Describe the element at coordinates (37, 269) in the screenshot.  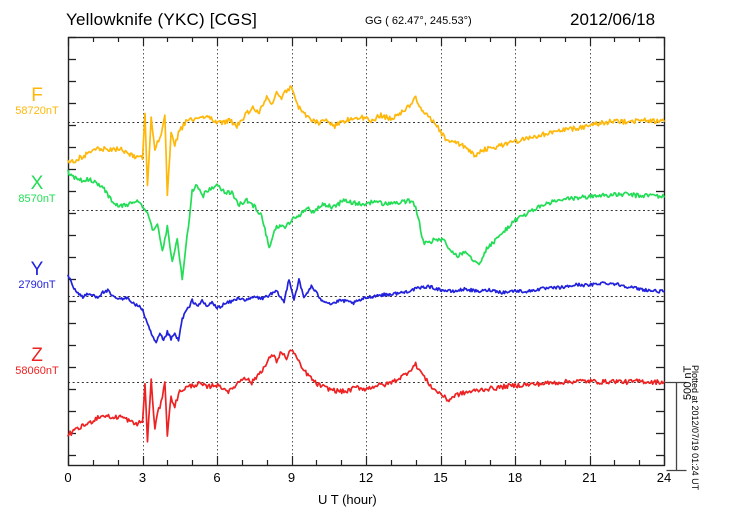
I see `component-letter-y: Y` at that location.